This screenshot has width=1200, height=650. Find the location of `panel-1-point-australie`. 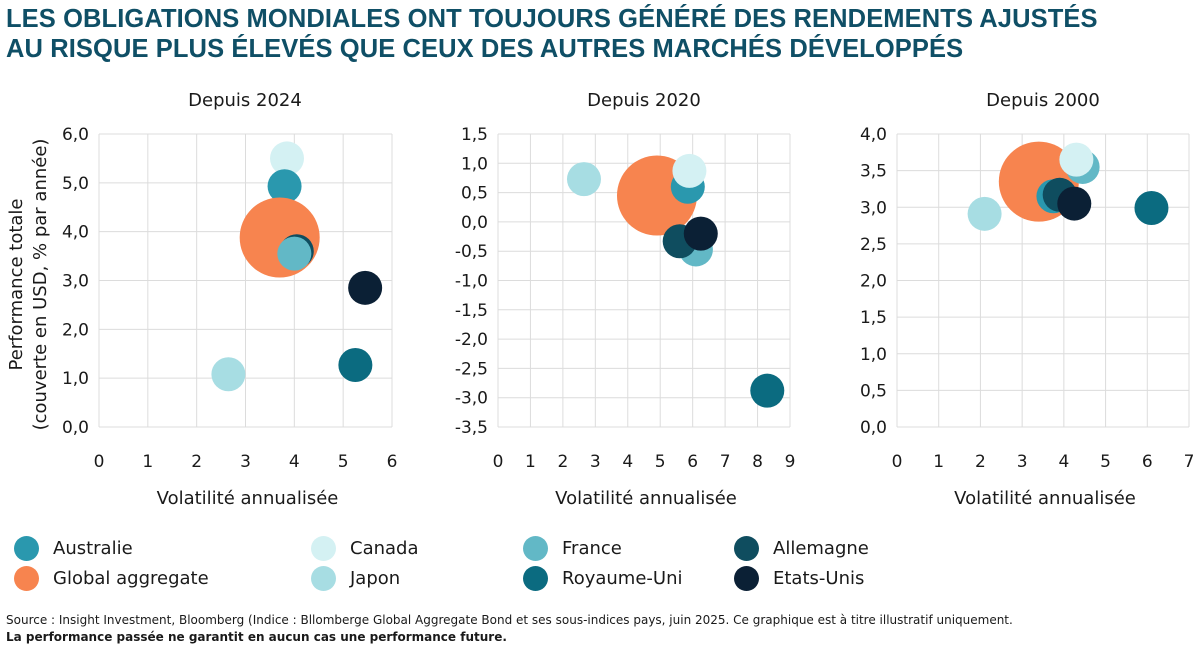

panel-1-point-australie is located at coordinates (284, 186).